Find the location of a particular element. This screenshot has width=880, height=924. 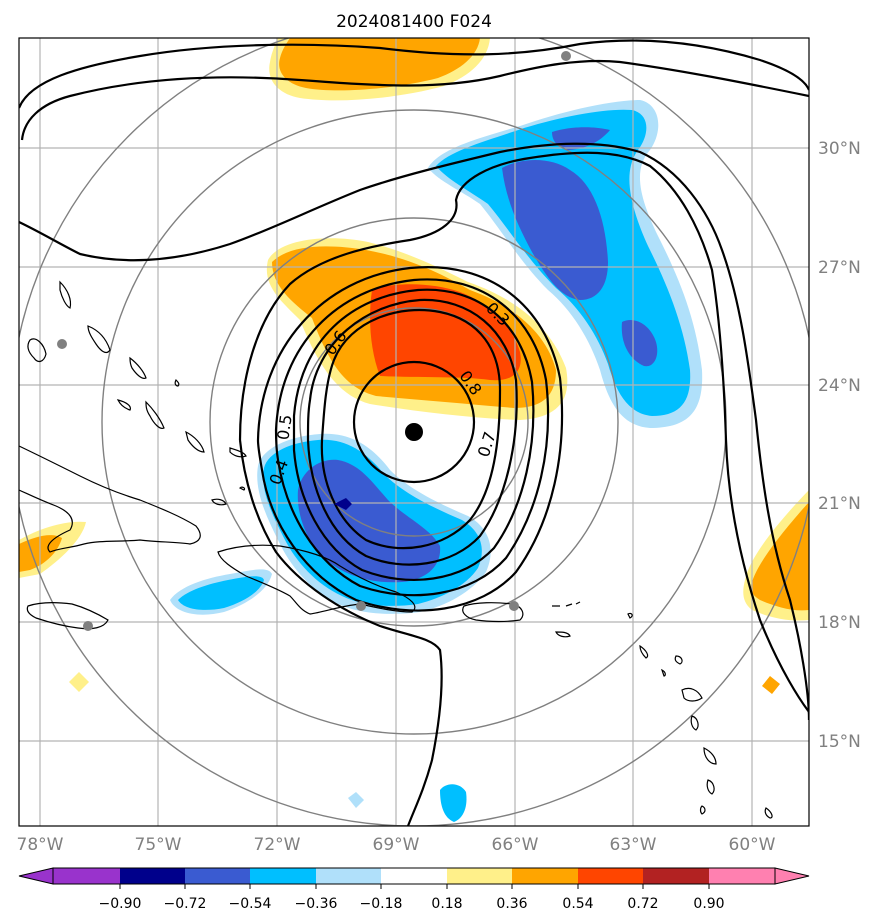

lon-tick-label: 69°W is located at coordinates (396, 845).